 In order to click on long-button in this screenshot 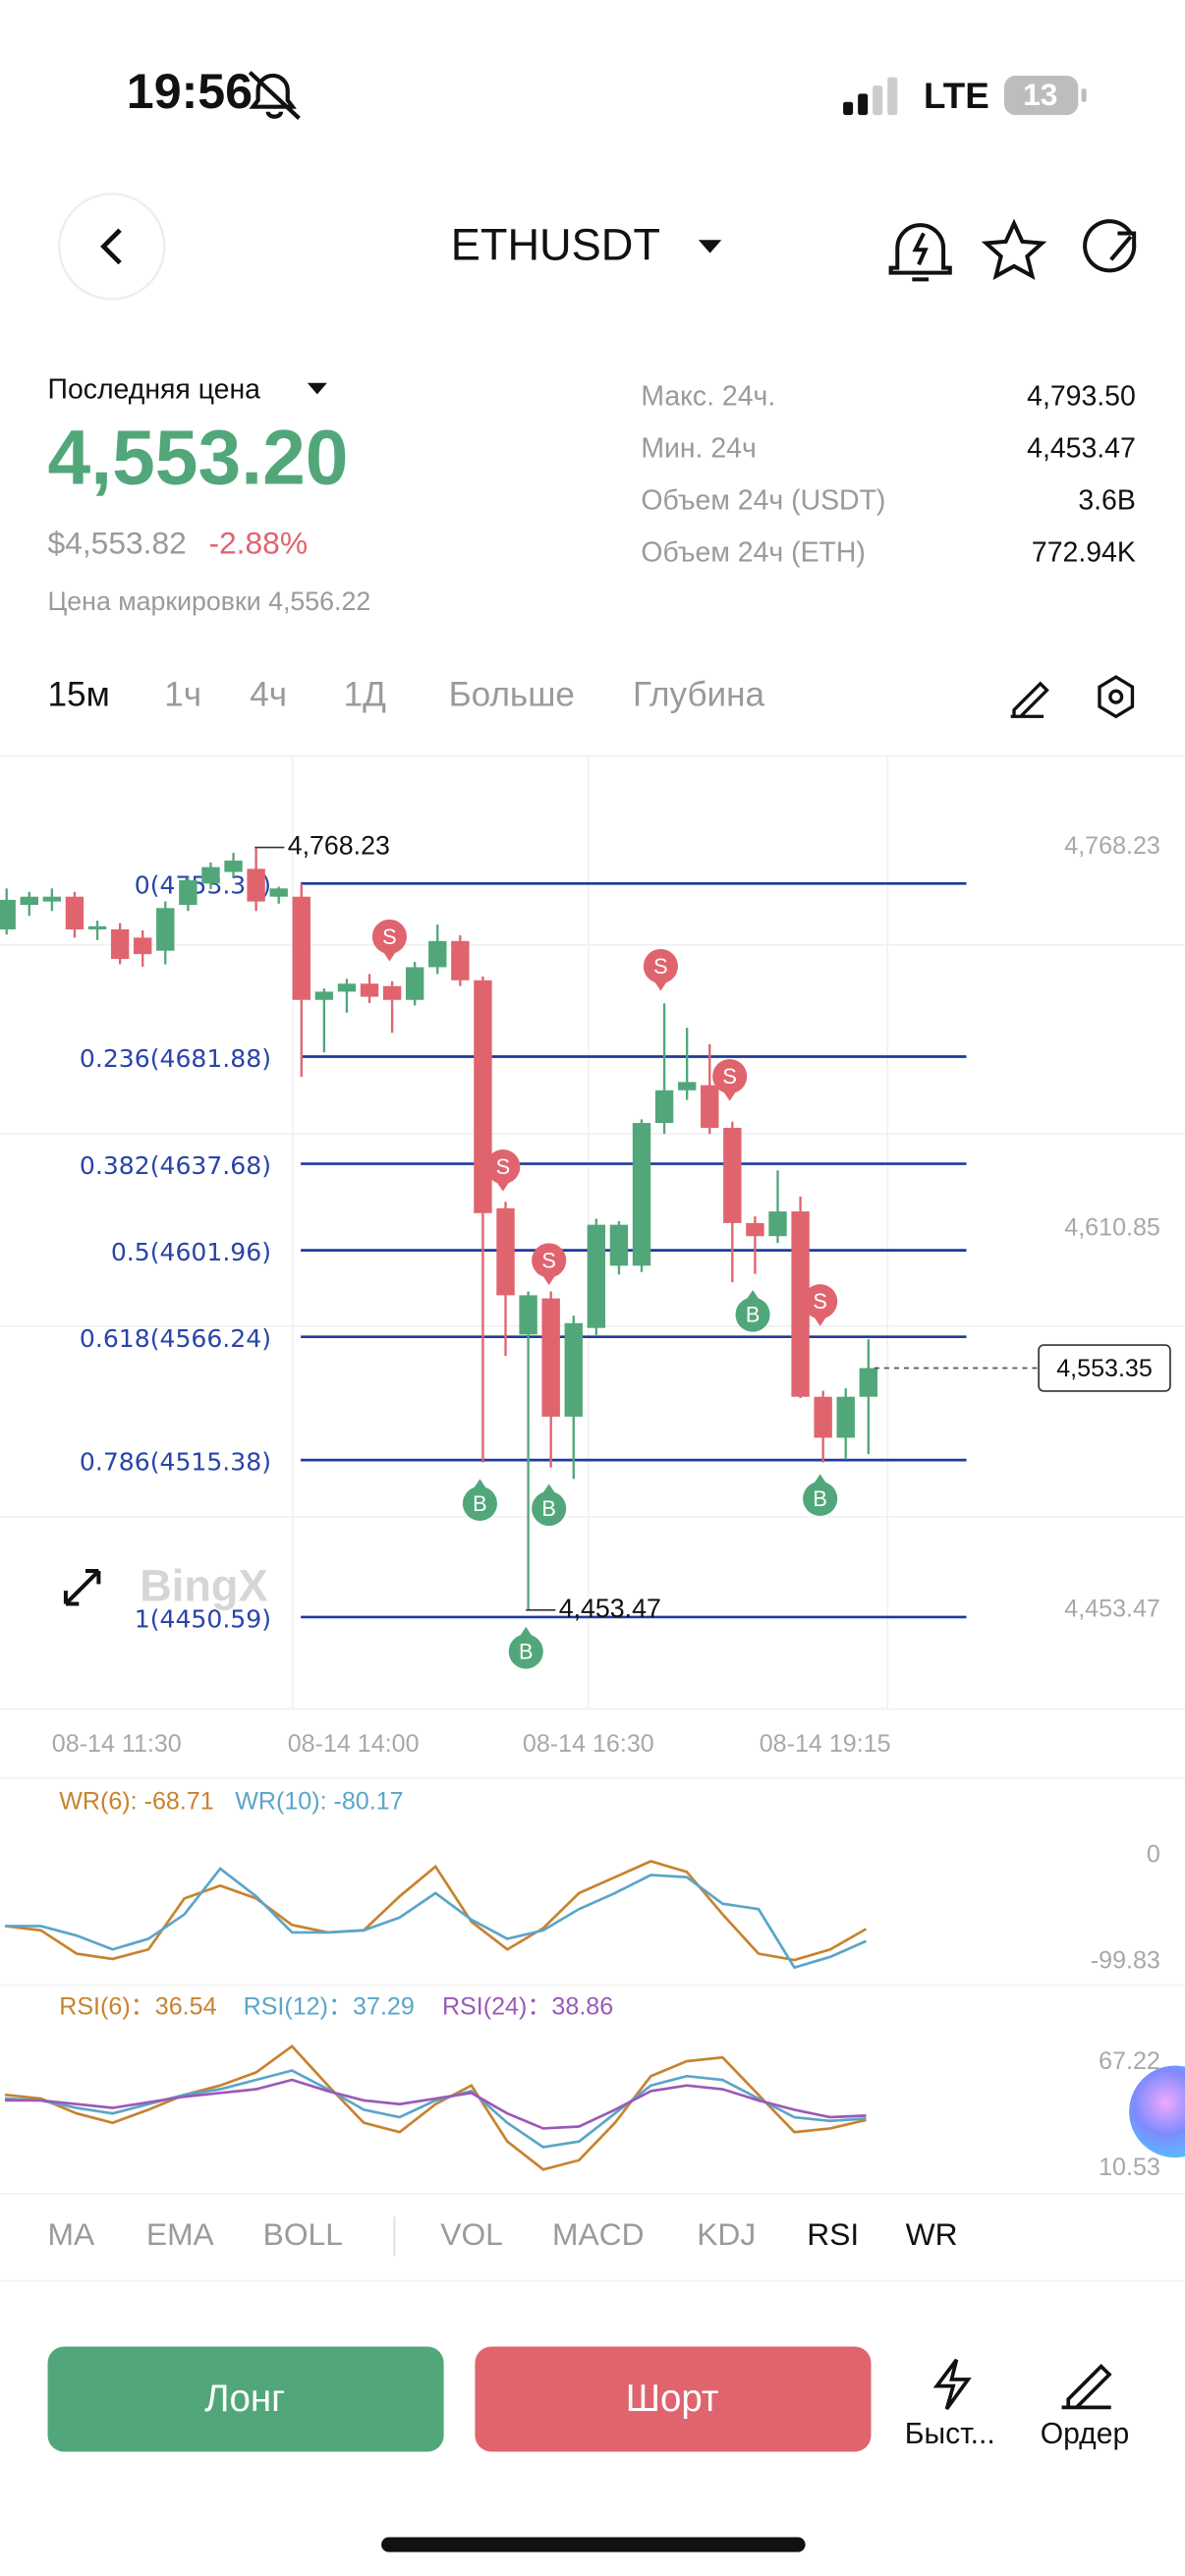, I will do `click(246, 2399)`.